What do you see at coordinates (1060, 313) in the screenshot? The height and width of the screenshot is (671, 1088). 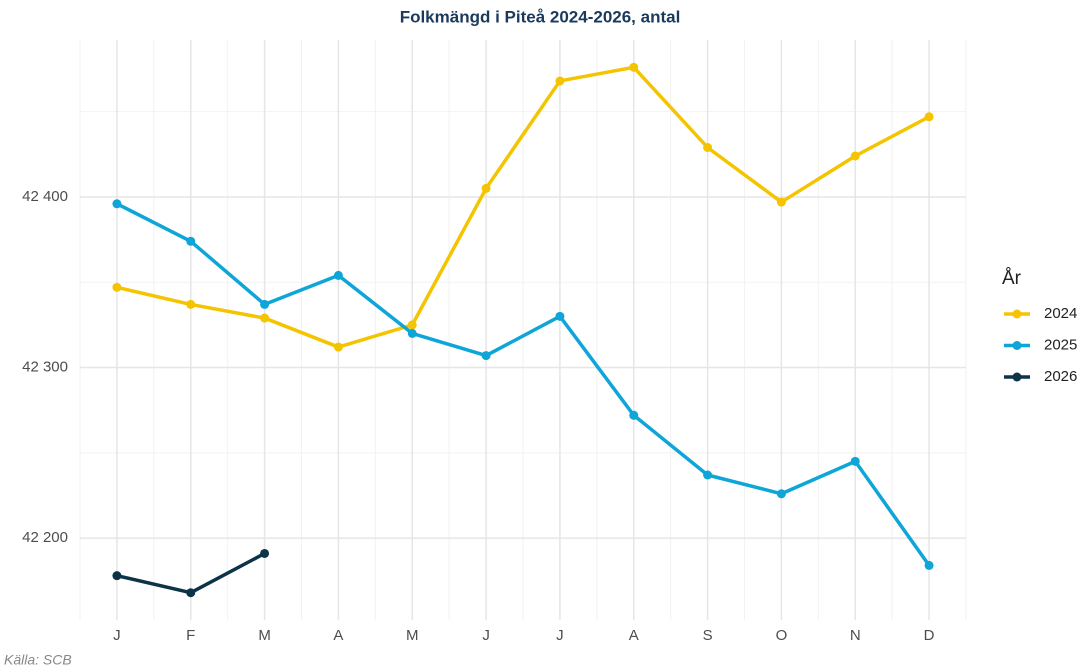 I see `legend-label: 2024` at bounding box center [1060, 313].